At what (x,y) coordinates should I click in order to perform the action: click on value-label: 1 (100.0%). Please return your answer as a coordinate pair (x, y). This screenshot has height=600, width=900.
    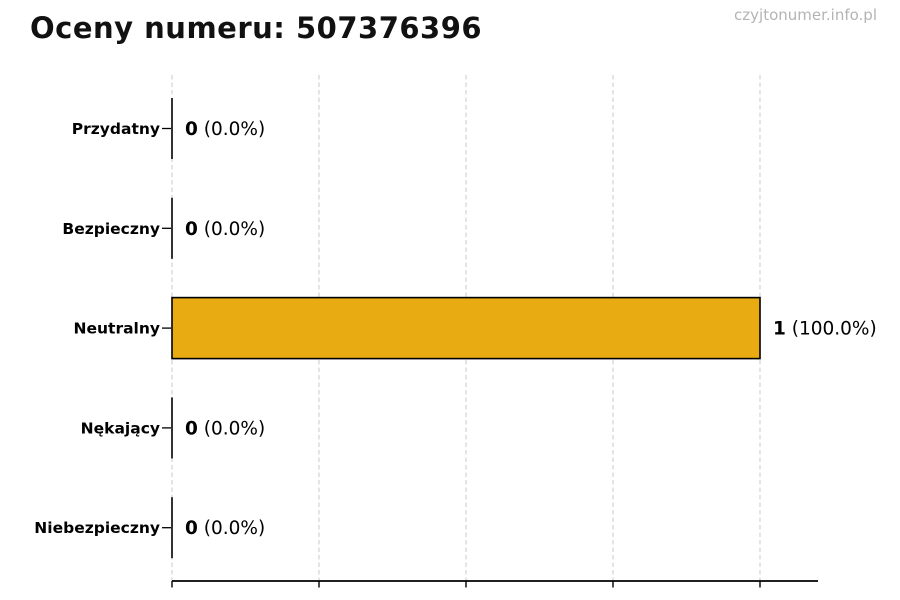
    Looking at the image, I should click on (825, 329).